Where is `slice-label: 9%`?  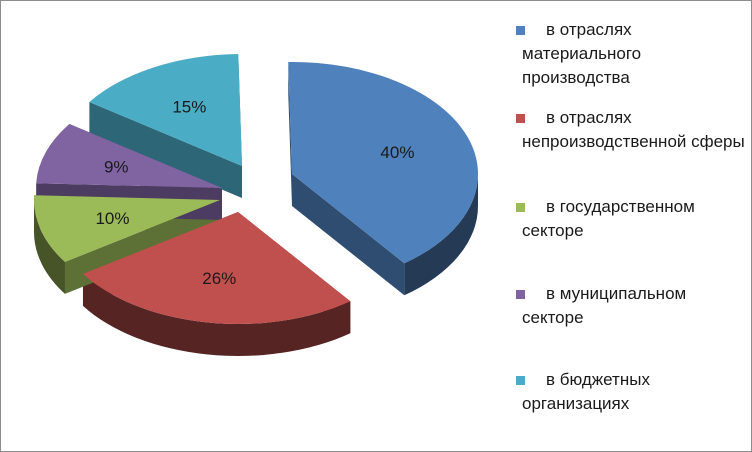 slice-label: 9% is located at coordinates (116, 167).